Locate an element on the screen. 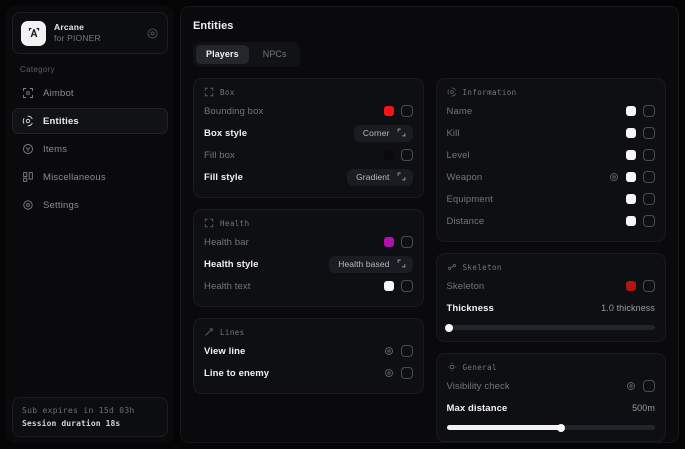  setting-row-fill-style: Fill style Gradient is located at coordinates (308, 177).